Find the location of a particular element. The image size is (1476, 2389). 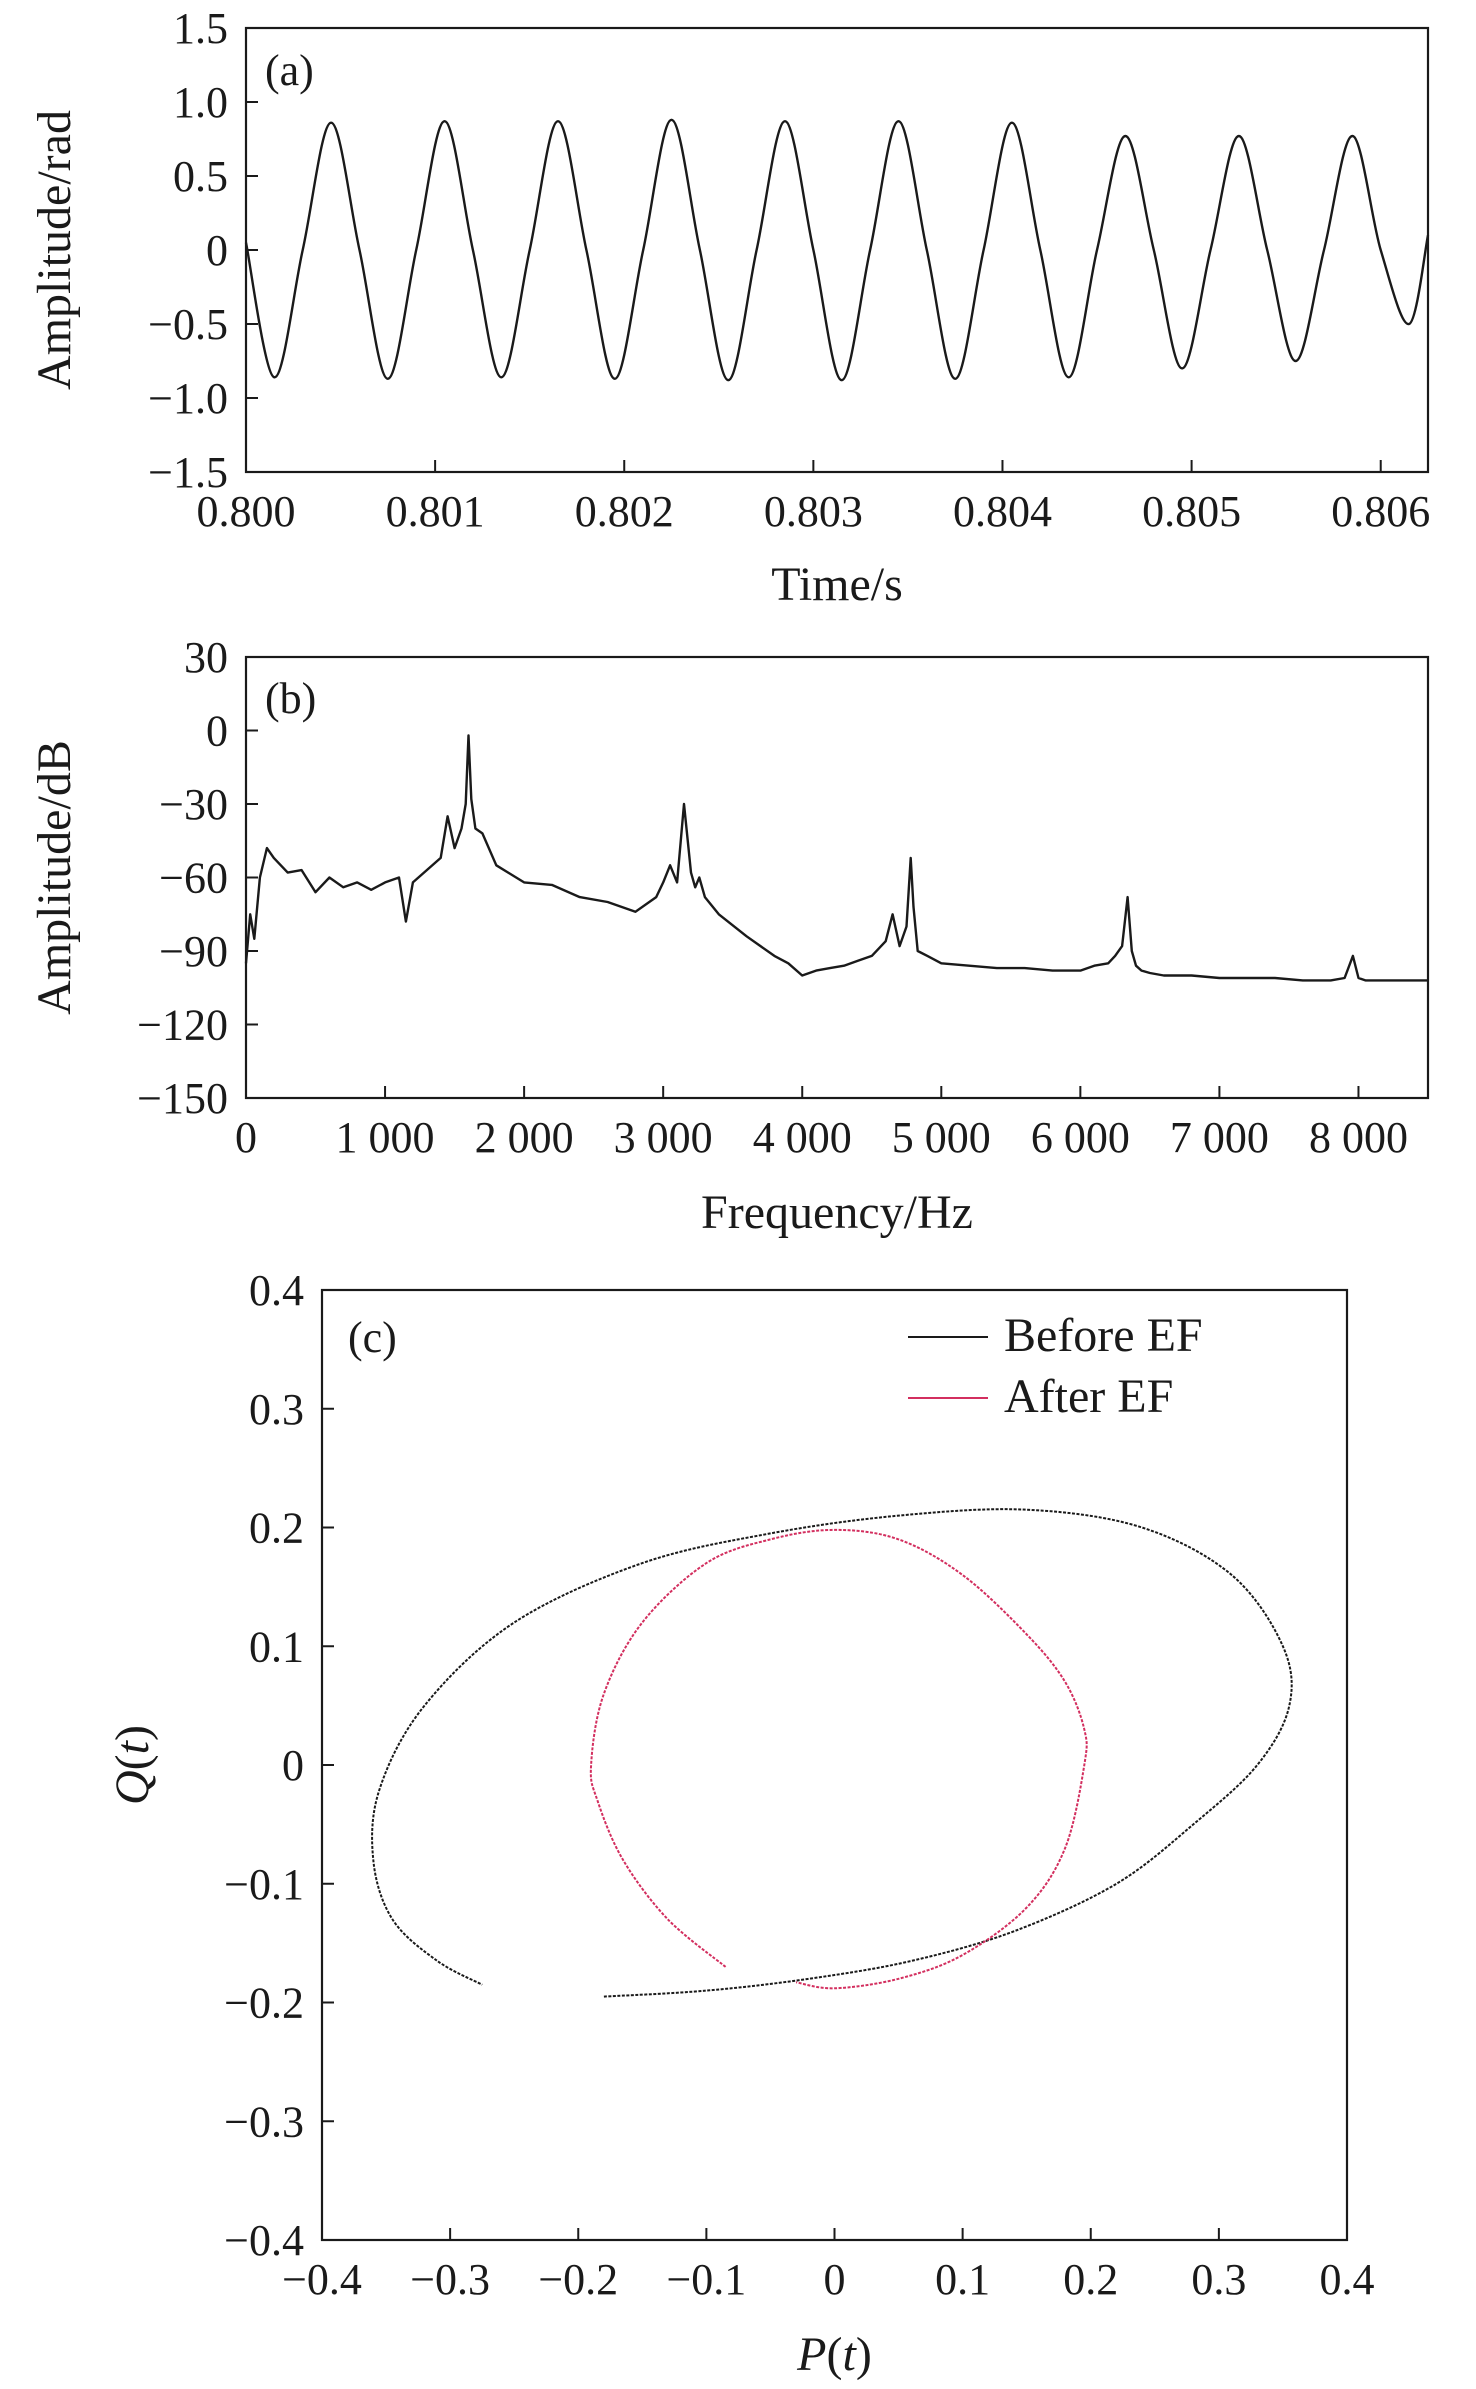

x-axis-label-c: P(t) is located at coordinates (834, 2354).